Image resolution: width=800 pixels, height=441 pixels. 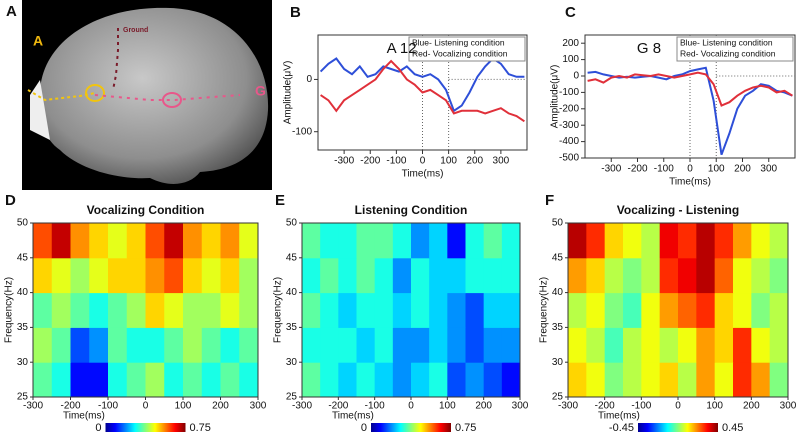 I want to click on electrode-strip-a, so click(x=61, y=95).